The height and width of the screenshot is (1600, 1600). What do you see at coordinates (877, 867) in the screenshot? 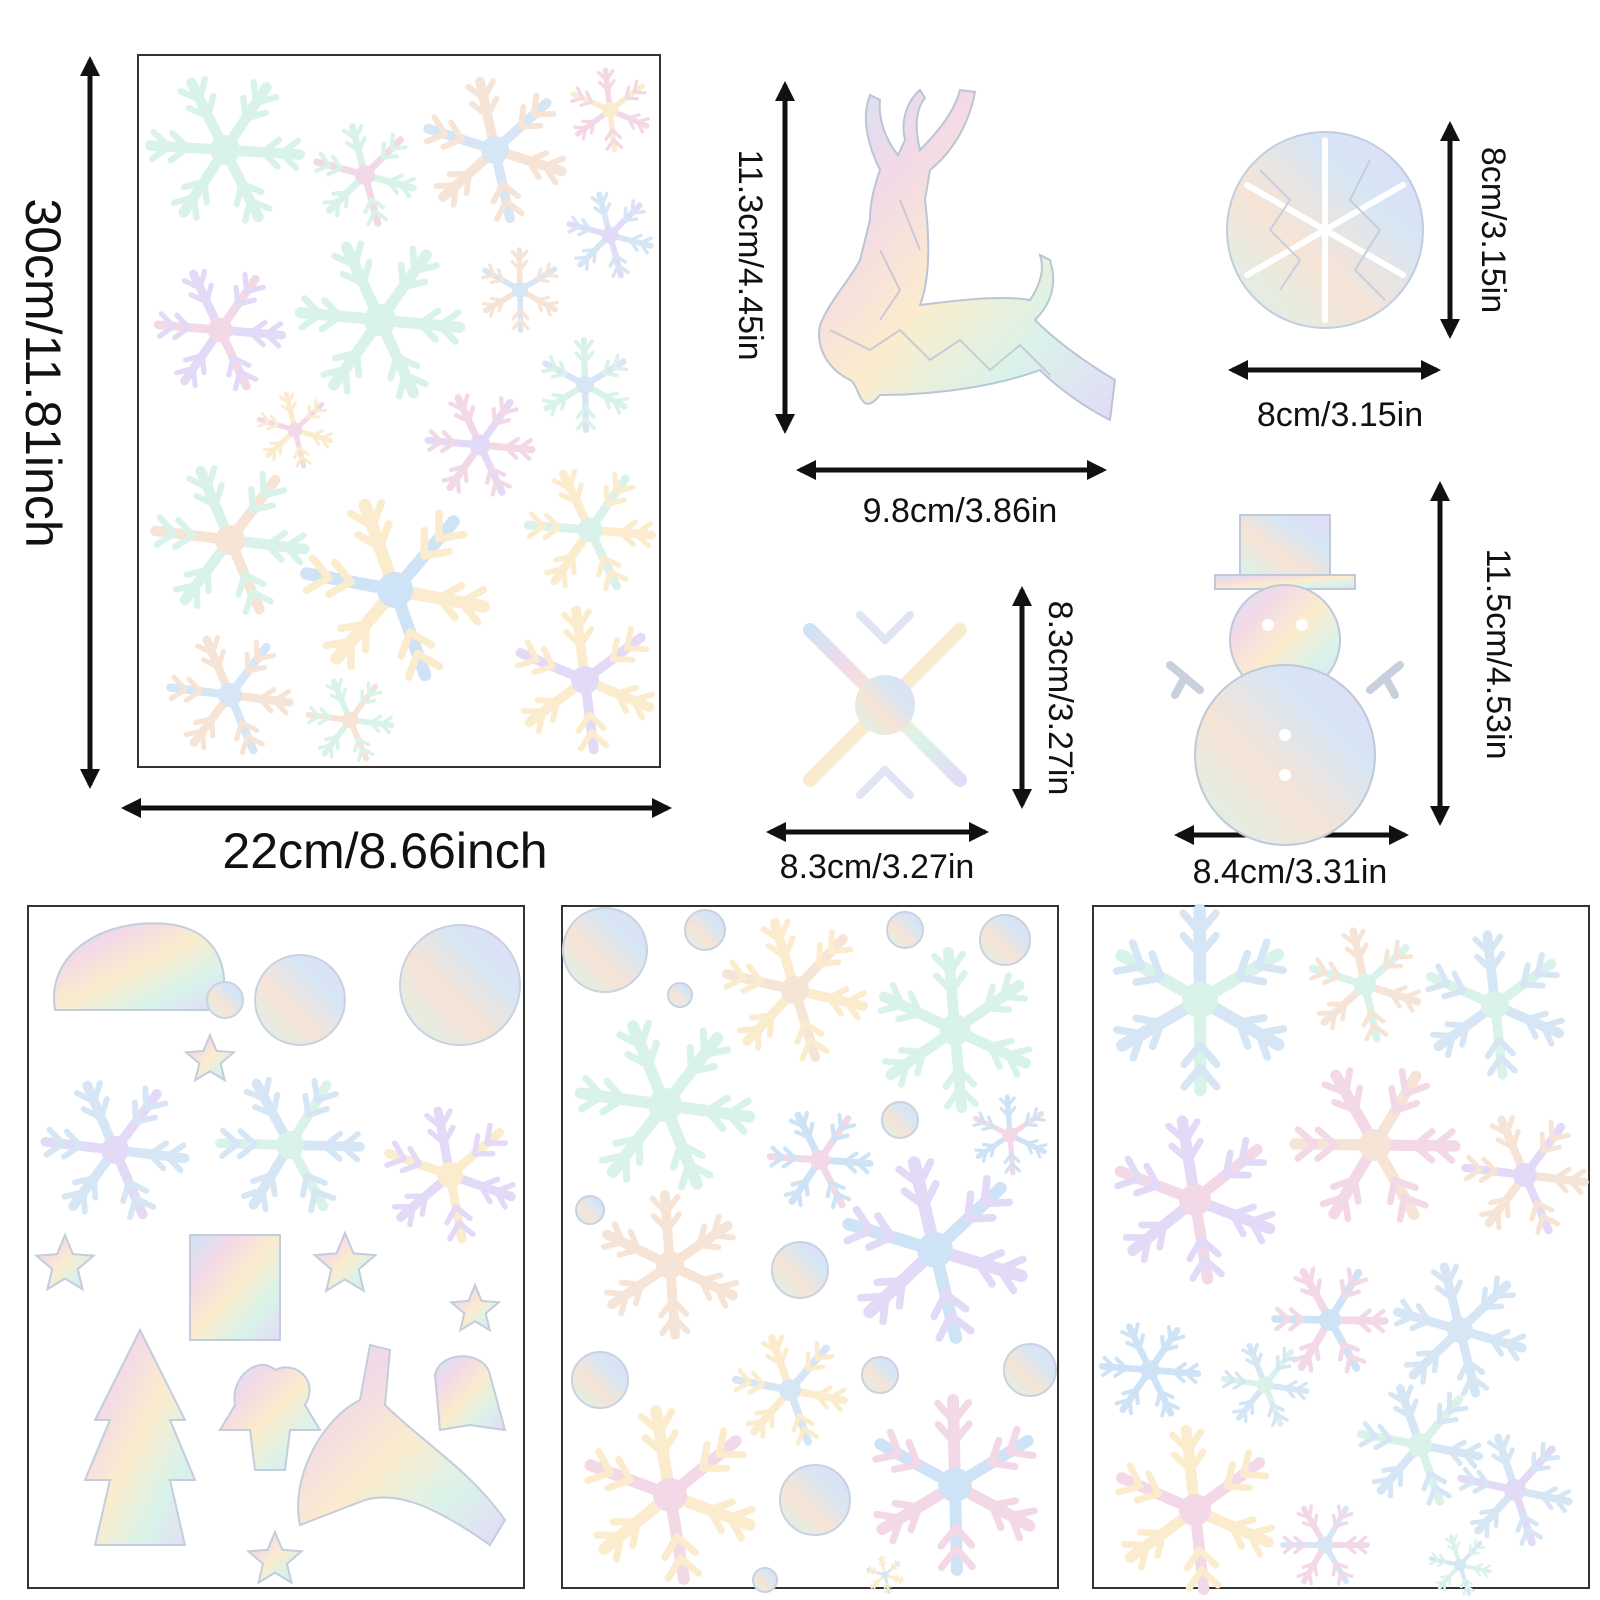
I see `snowflake-width-label: 8.3cm/3.27in` at bounding box center [877, 867].